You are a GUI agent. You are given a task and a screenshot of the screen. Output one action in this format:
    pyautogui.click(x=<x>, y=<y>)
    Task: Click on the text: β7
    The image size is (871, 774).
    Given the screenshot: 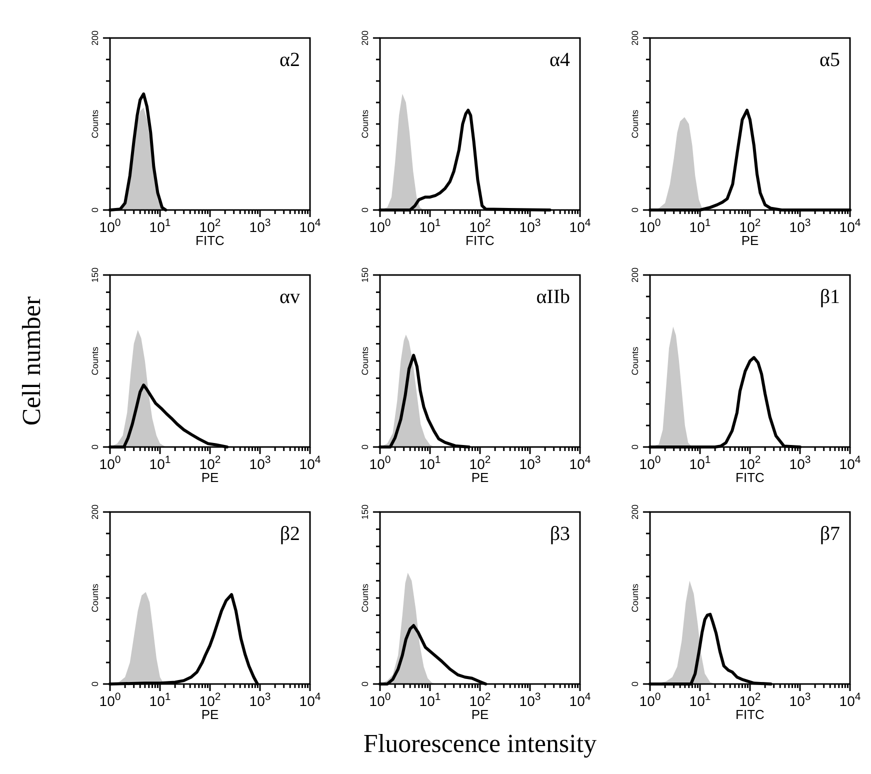 What is the action you would take?
    pyautogui.click(x=830, y=534)
    